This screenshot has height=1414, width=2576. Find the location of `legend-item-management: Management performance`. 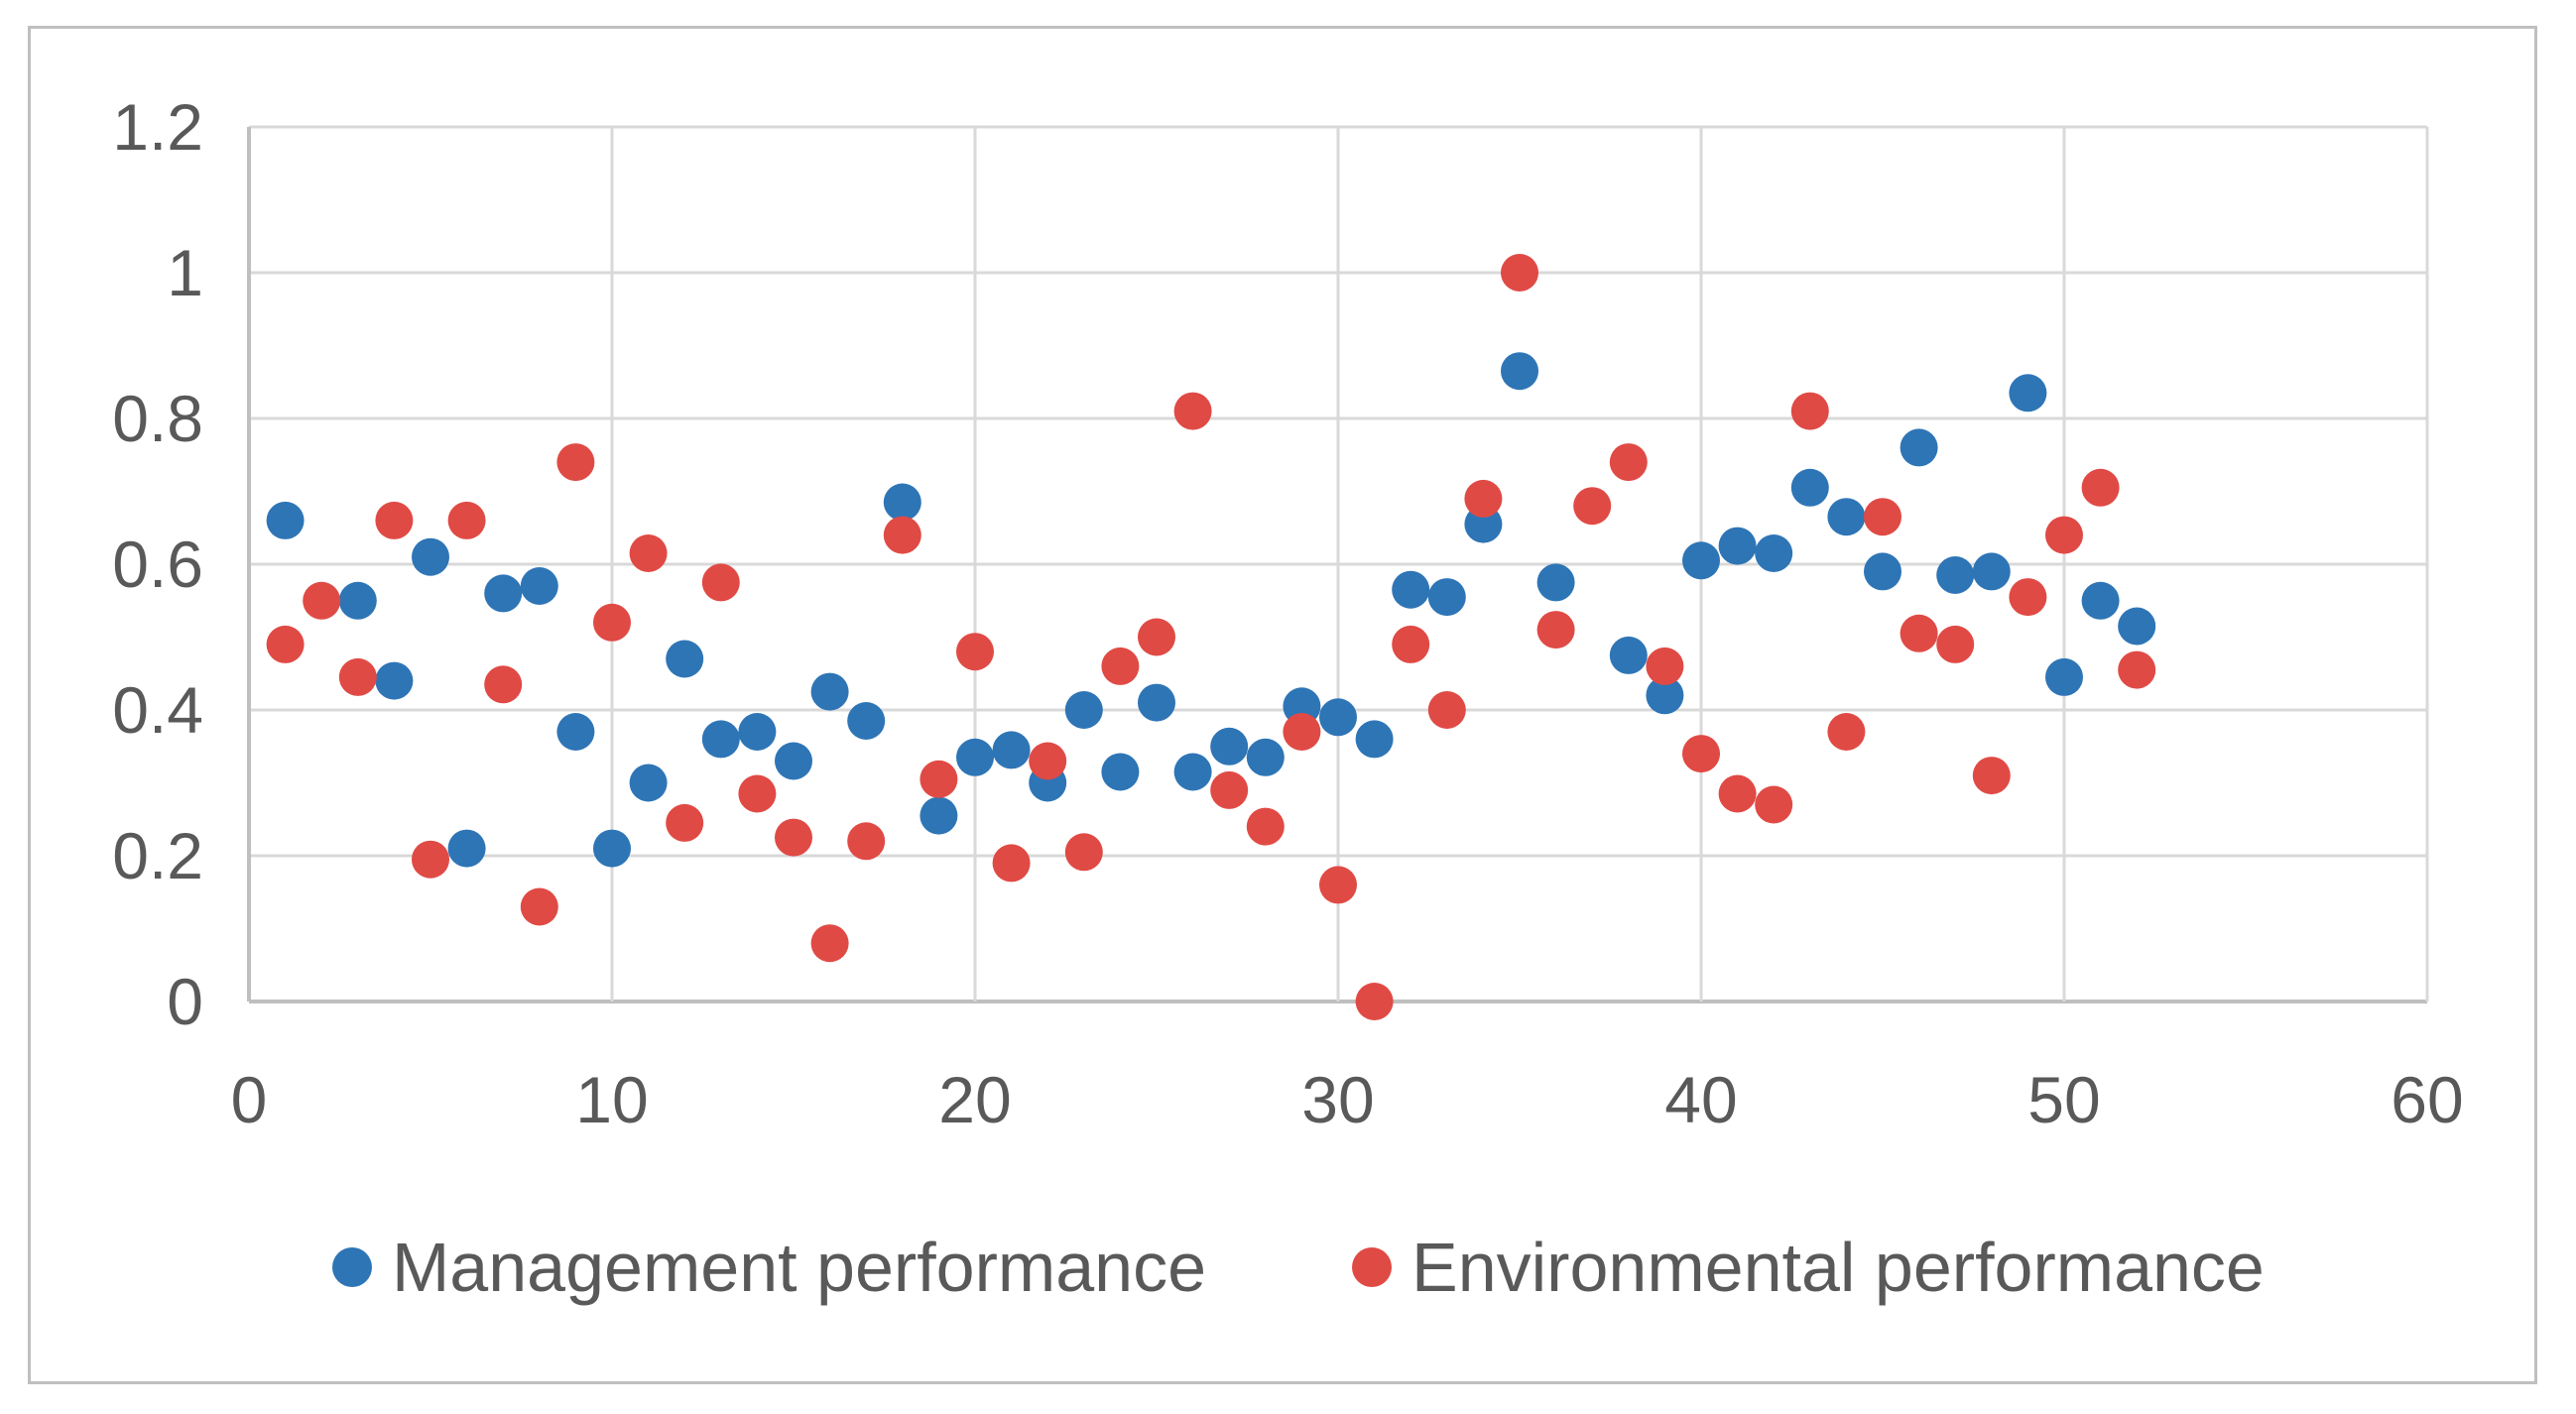

legend-item-management: Management performance is located at coordinates (769, 1267).